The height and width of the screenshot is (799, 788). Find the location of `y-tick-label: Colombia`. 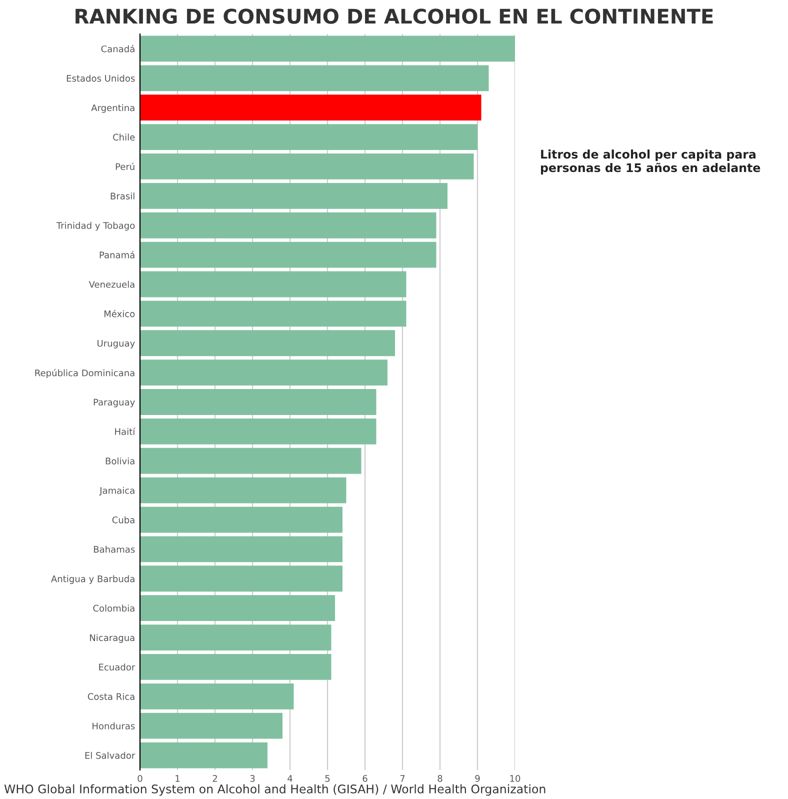

y-tick-label: Colombia is located at coordinates (113, 608).